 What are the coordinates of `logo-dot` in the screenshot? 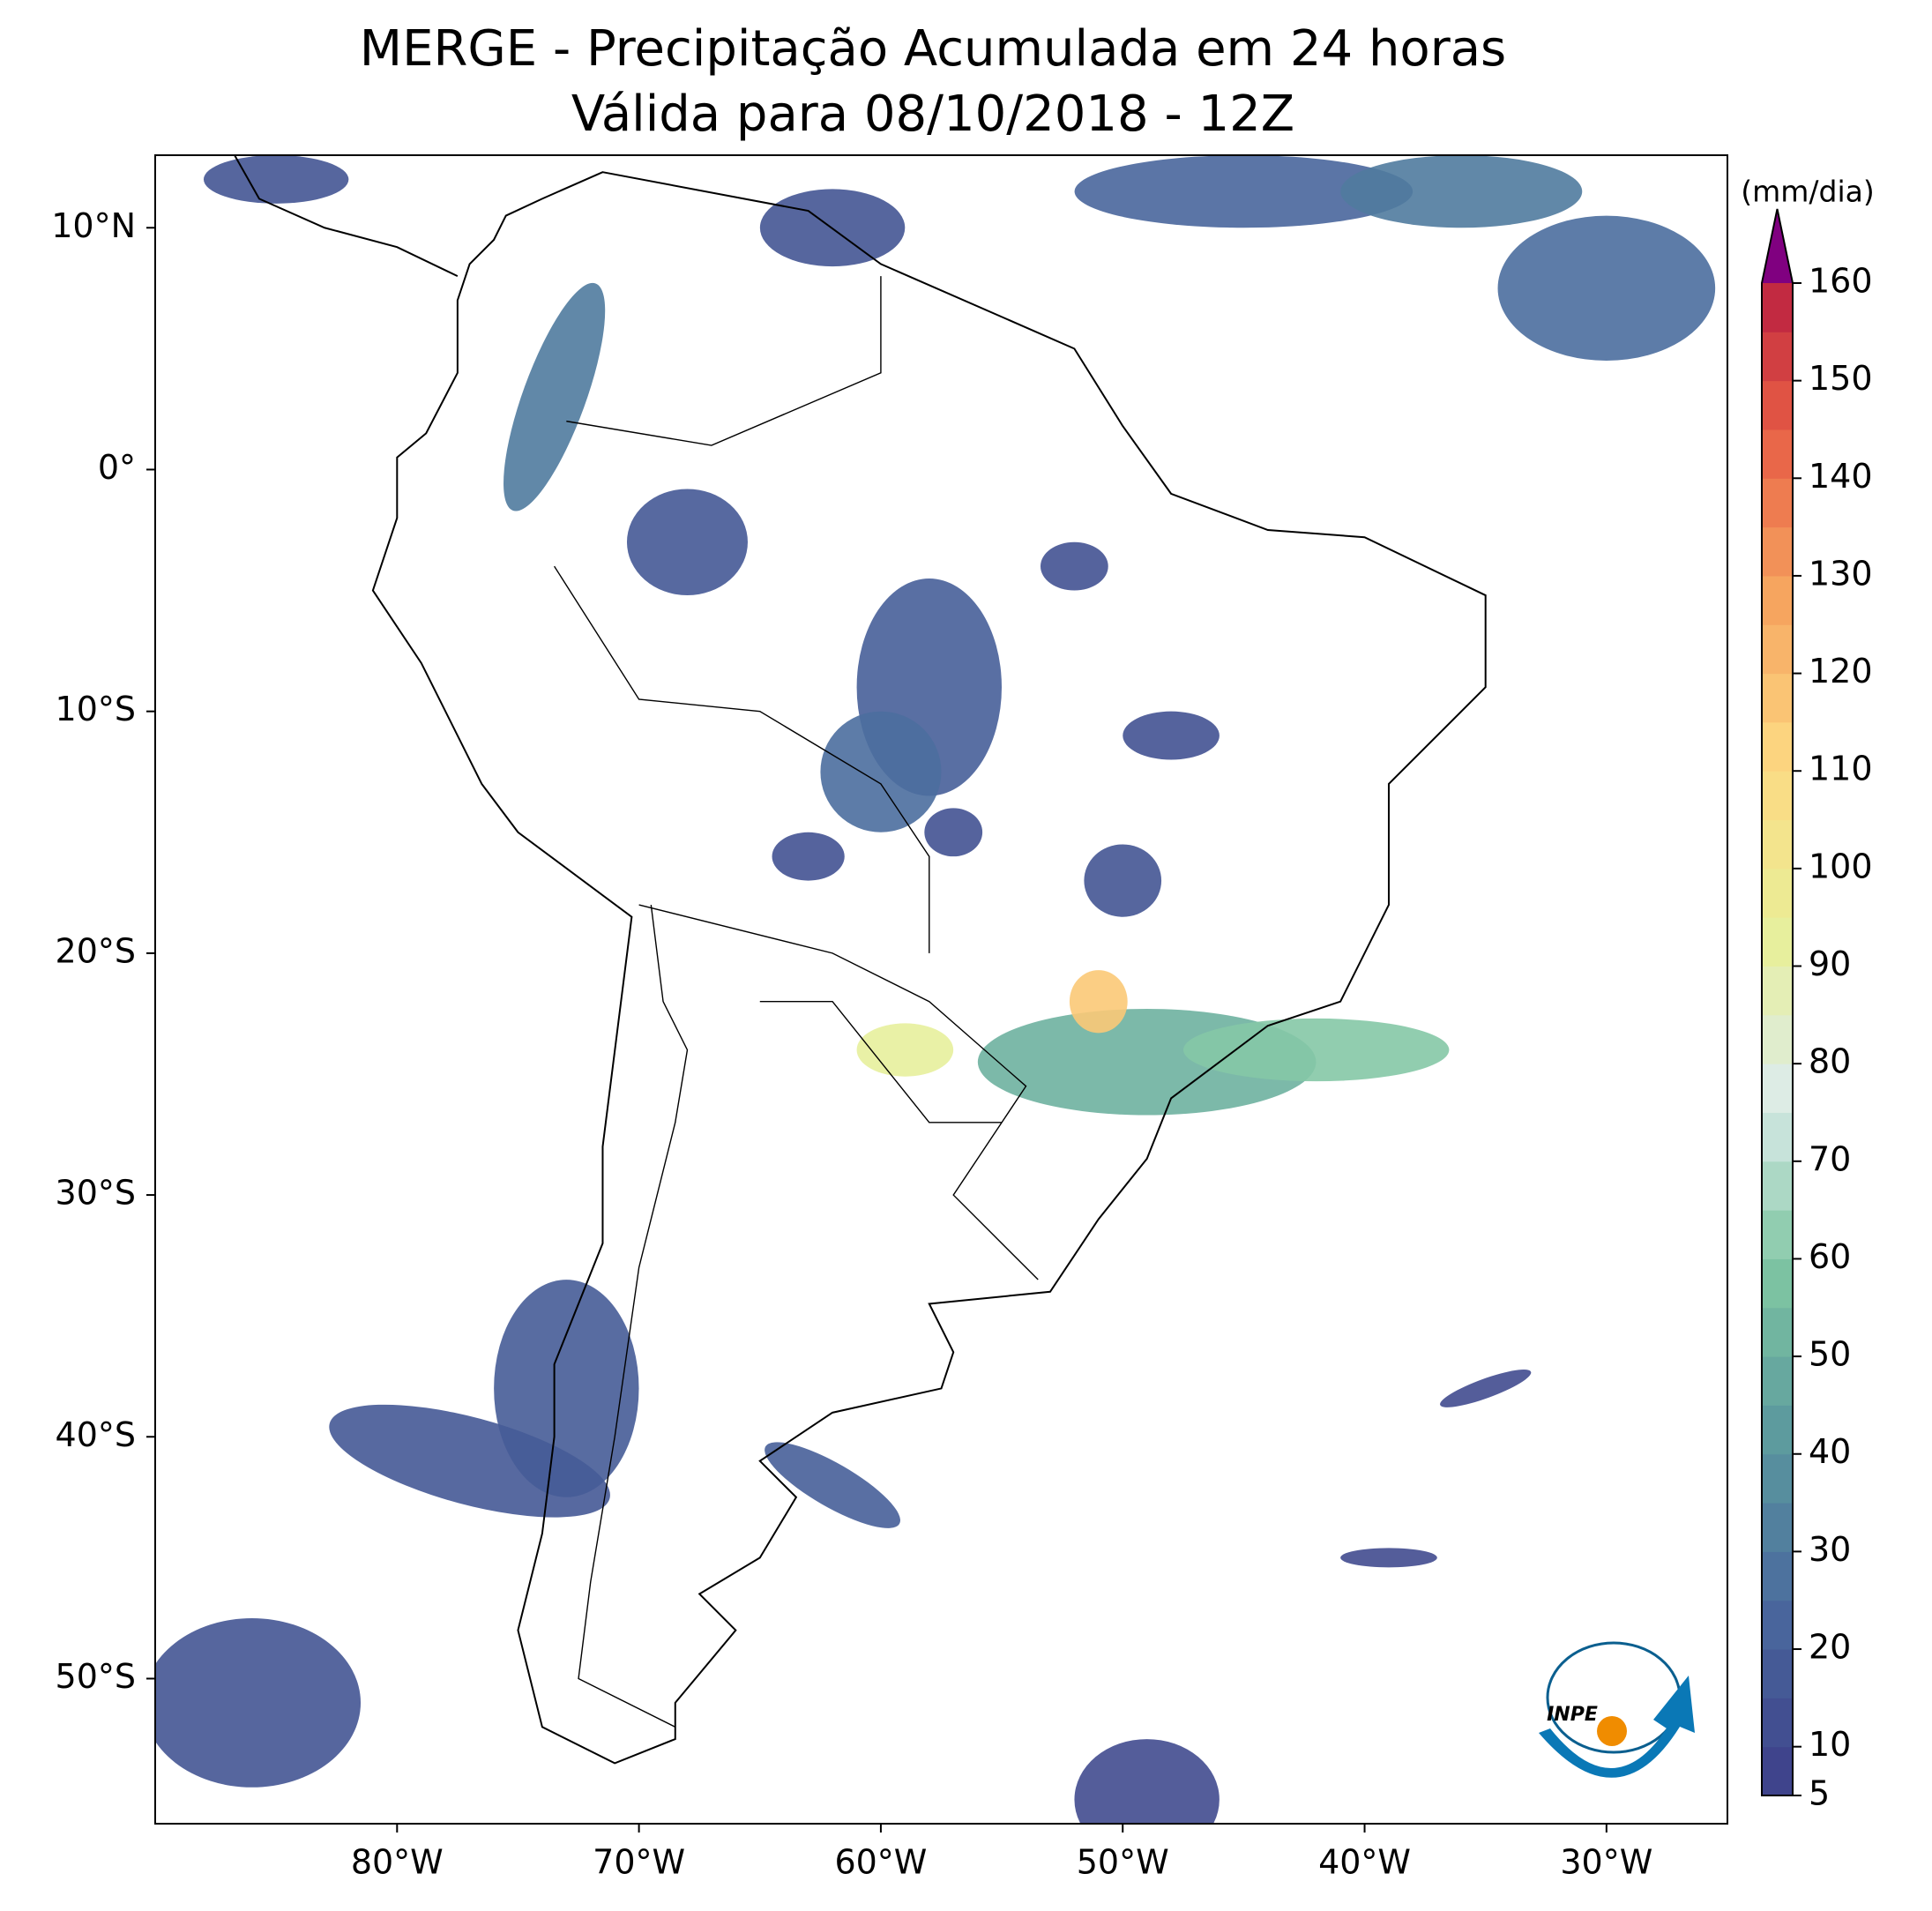 It's located at (1612, 1731).